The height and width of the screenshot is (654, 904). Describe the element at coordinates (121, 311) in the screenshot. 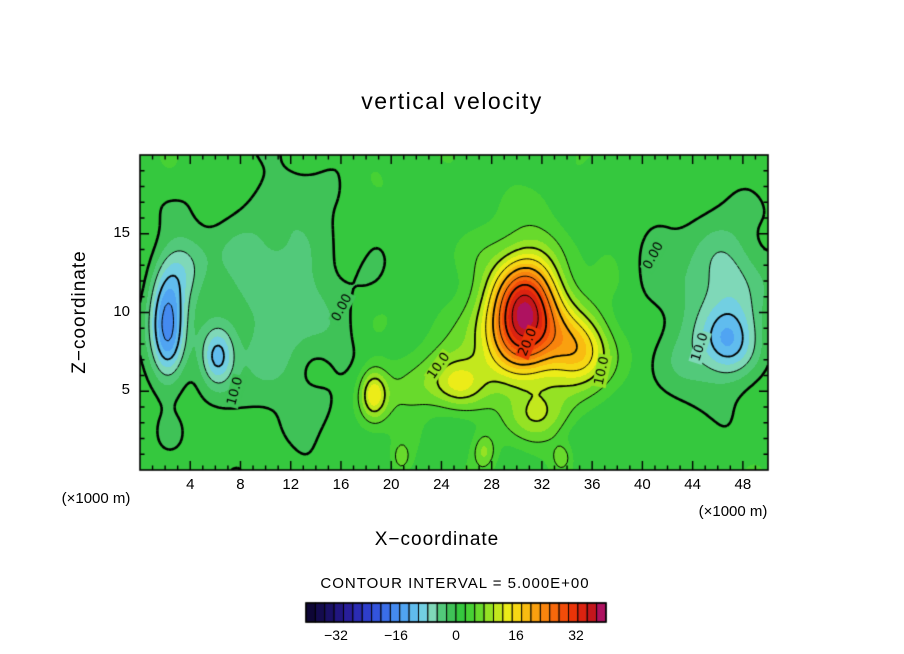

I see `y-tick-label: 10` at that location.